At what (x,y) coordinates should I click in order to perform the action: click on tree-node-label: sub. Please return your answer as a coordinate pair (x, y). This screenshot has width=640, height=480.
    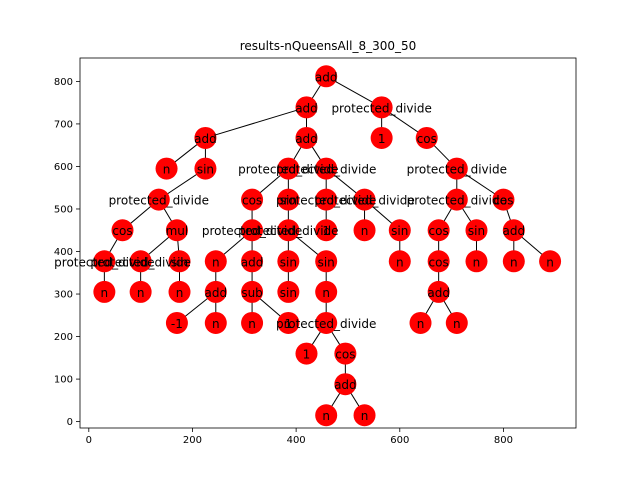
    Looking at the image, I should click on (251, 293).